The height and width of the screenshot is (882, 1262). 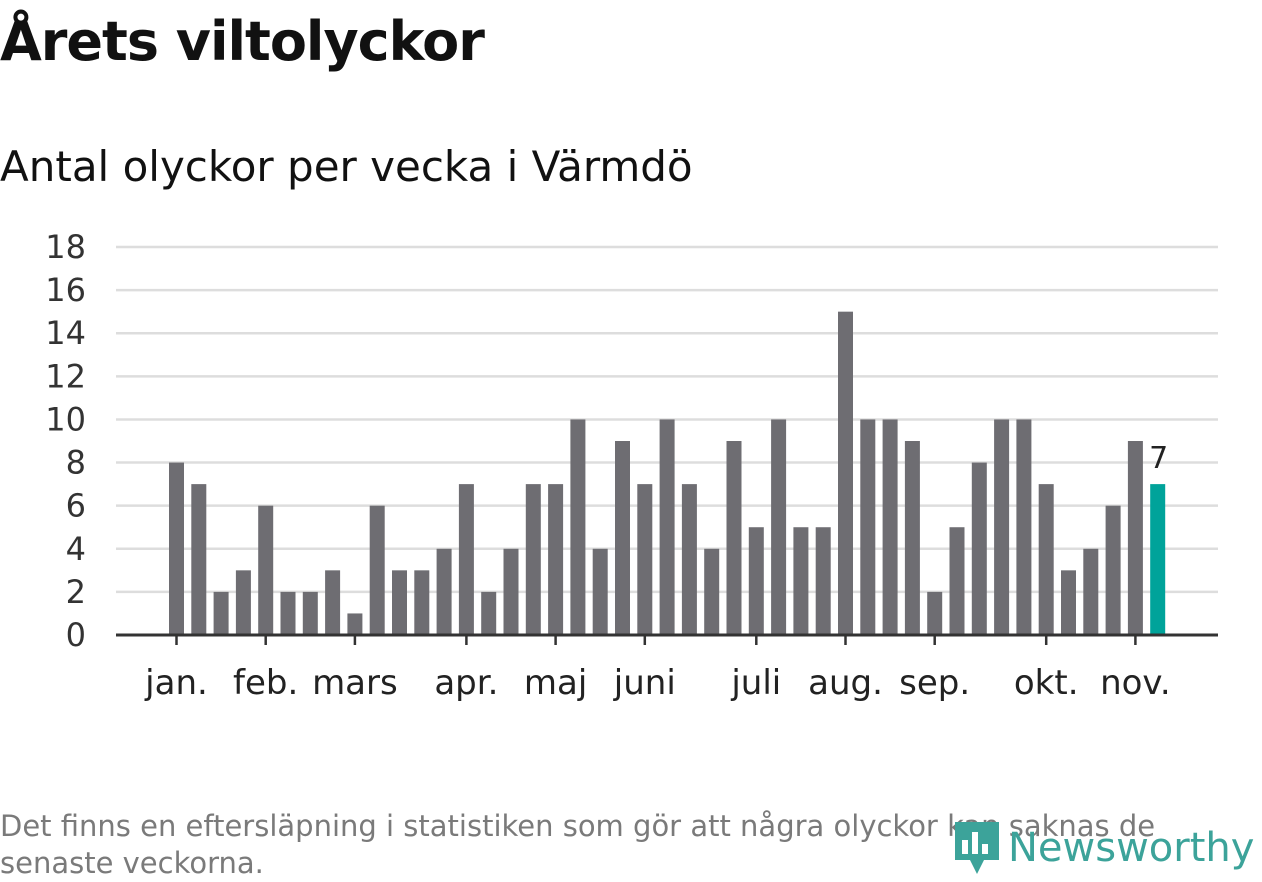 What do you see at coordinates (1158, 559) in the screenshot?
I see `bar-highlight` at bounding box center [1158, 559].